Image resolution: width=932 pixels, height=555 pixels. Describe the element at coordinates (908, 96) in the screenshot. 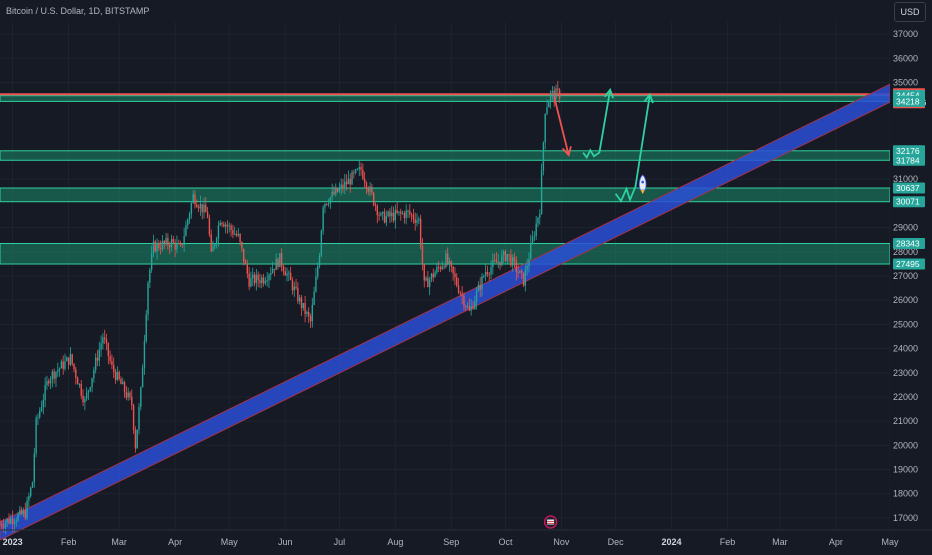

I see `price-label-text: 34454` at that location.